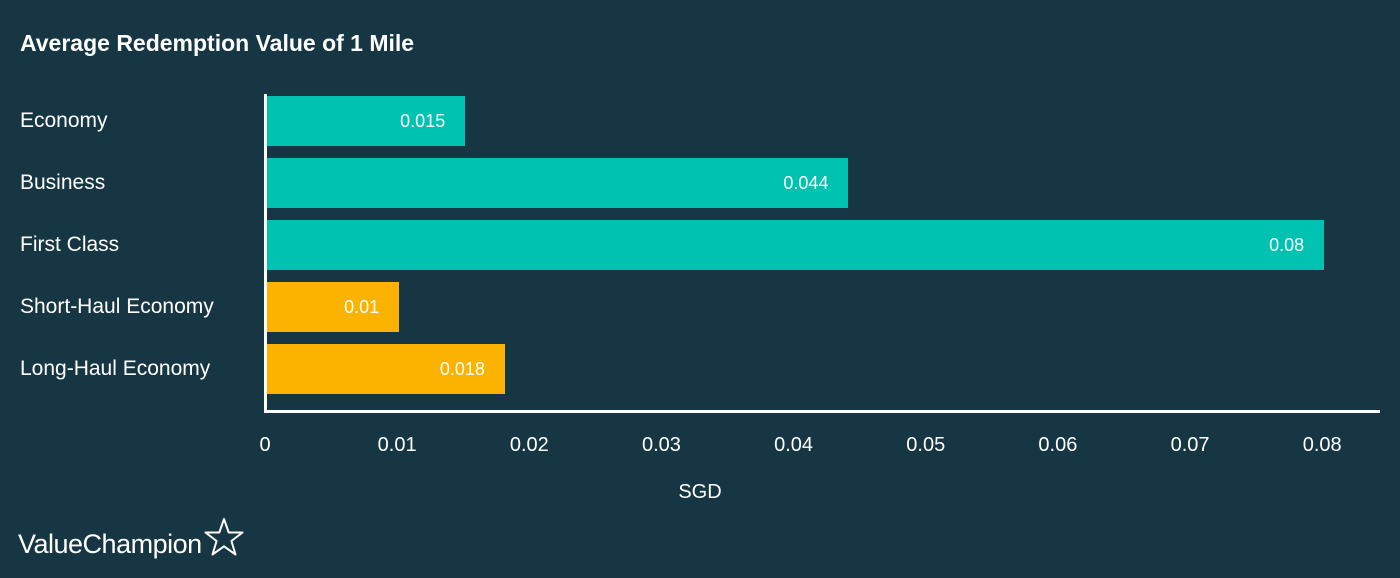  What do you see at coordinates (423, 121) in the screenshot?
I see `bar-value-label: 0.015` at bounding box center [423, 121].